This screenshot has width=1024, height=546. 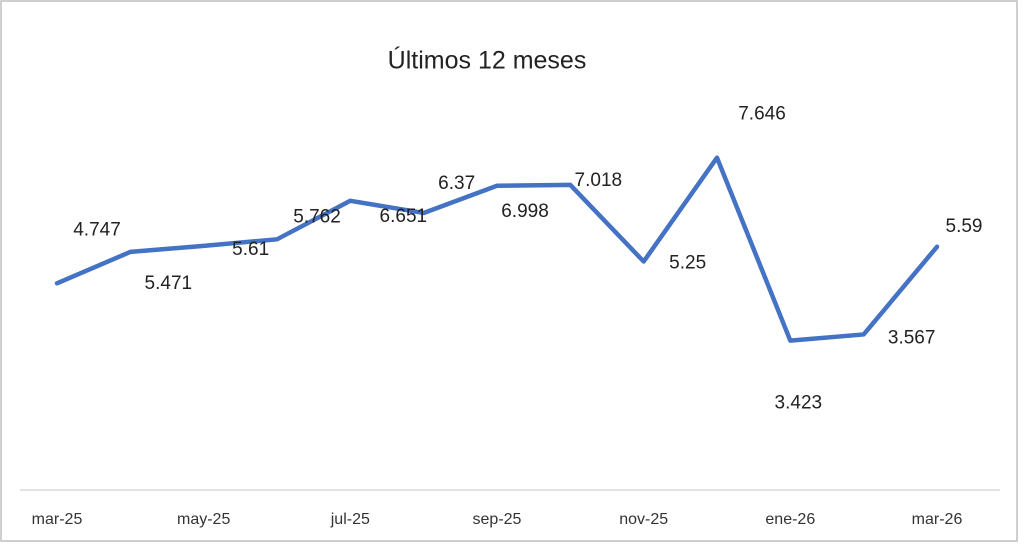 What do you see at coordinates (487, 60) in the screenshot?
I see `chart-title: Últimos 12 meses` at bounding box center [487, 60].